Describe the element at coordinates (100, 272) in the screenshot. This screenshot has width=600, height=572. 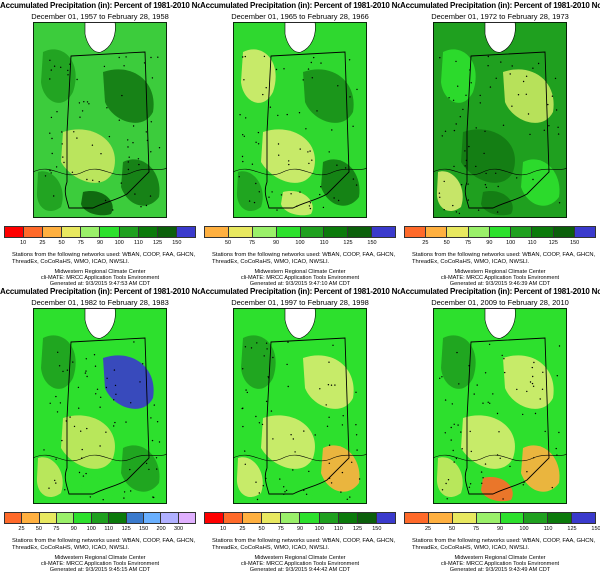
I see `center-name: Midwestern Regional Climate Center` at that location.